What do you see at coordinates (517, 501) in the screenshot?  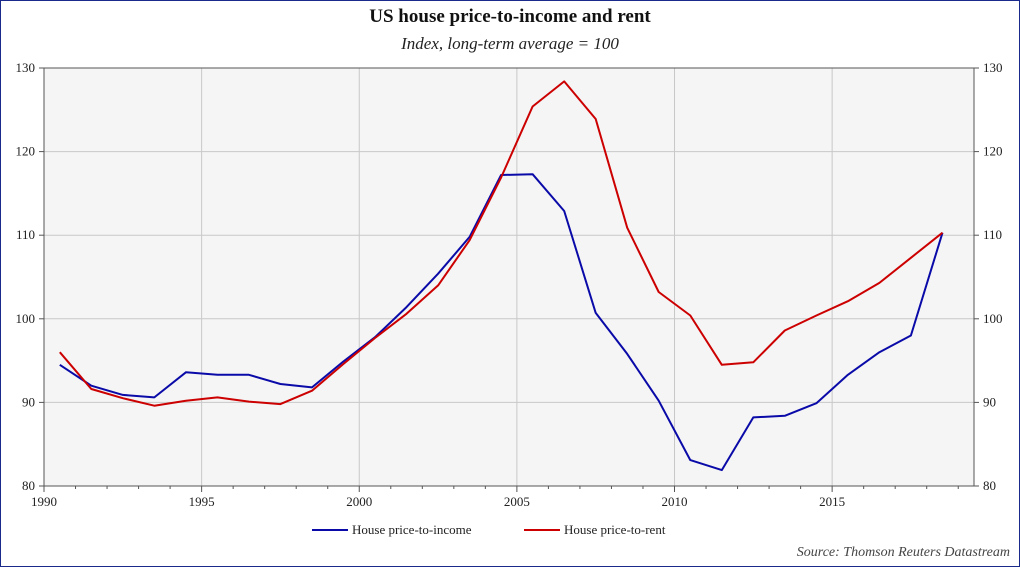 I see `x-tick-label: 2005` at bounding box center [517, 501].